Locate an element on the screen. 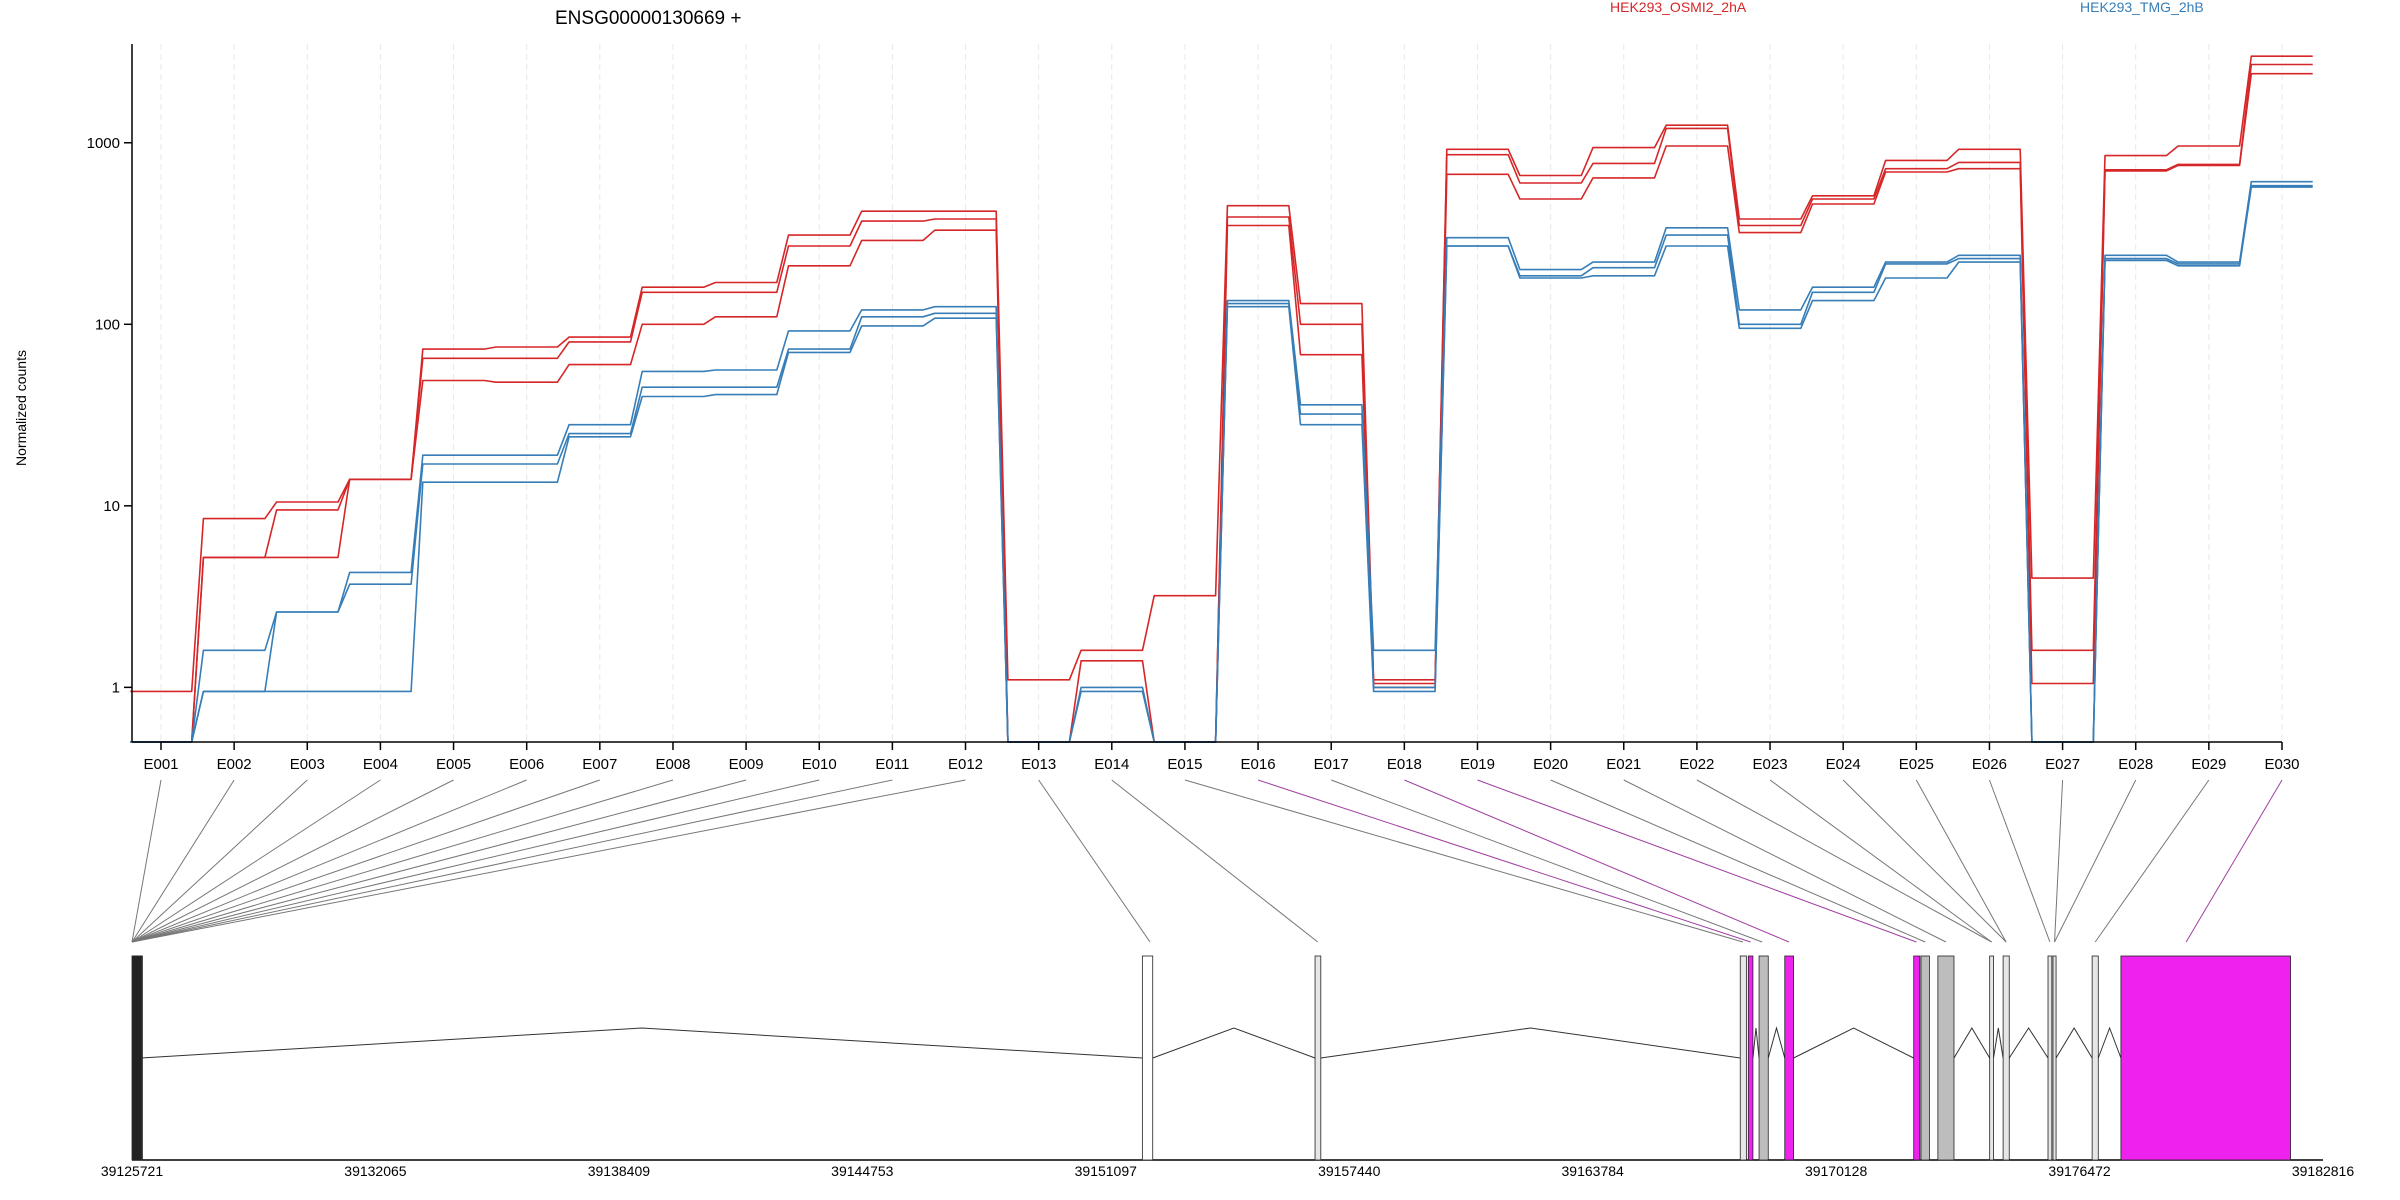 The height and width of the screenshot is (1200, 2400). exon-link-E021 is located at coordinates (1785, 861).